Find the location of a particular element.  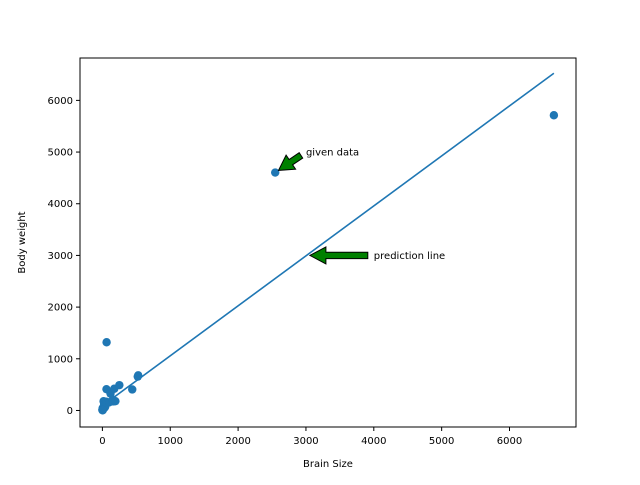

x-tick-label: 2000 is located at coordinates (237, 441).